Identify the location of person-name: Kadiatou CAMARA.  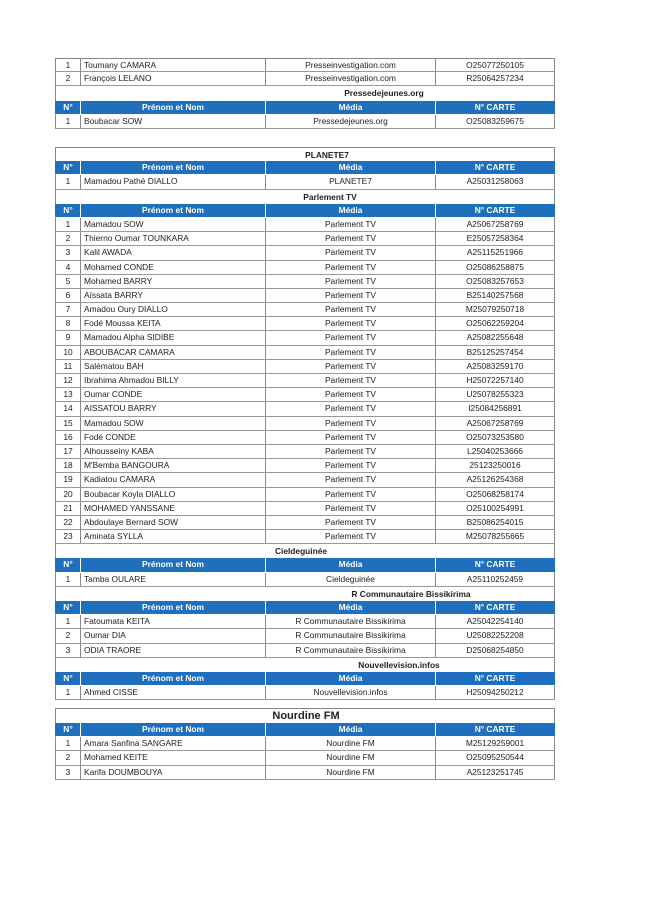
(173, 480).